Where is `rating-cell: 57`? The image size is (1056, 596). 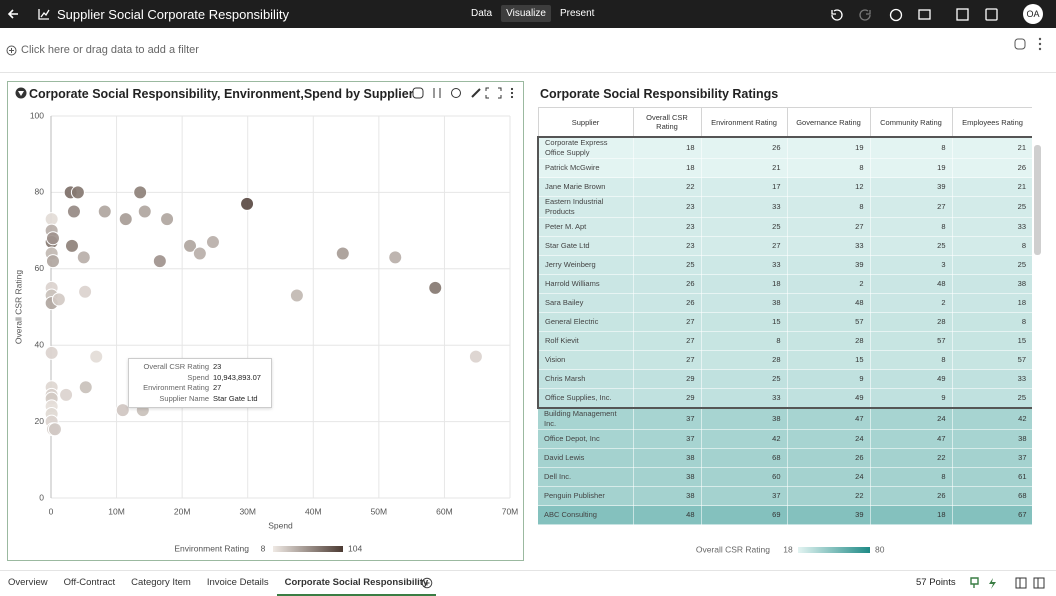
rating-cell: 57 is located at coordinates (992, 360).